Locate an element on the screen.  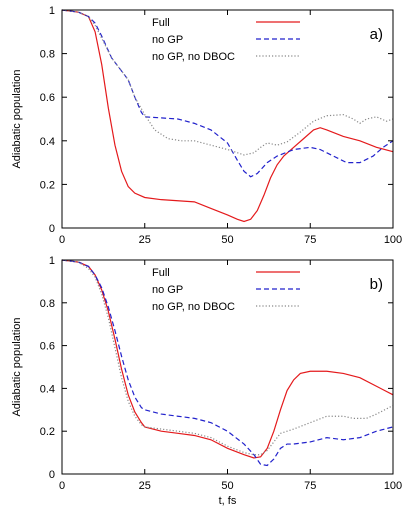
panel-label: a) is located at coordinates (376, 34).